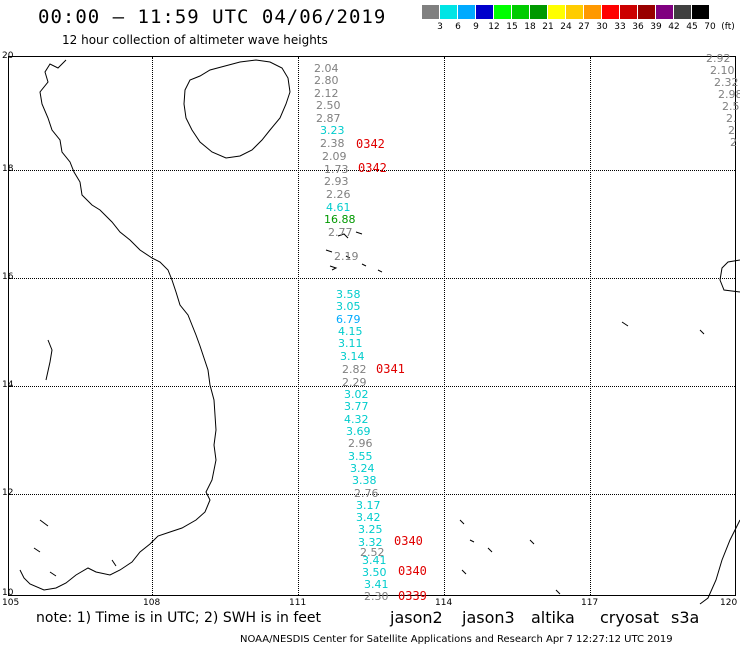  I want to click on scale-label: 12, so click(494, 27).